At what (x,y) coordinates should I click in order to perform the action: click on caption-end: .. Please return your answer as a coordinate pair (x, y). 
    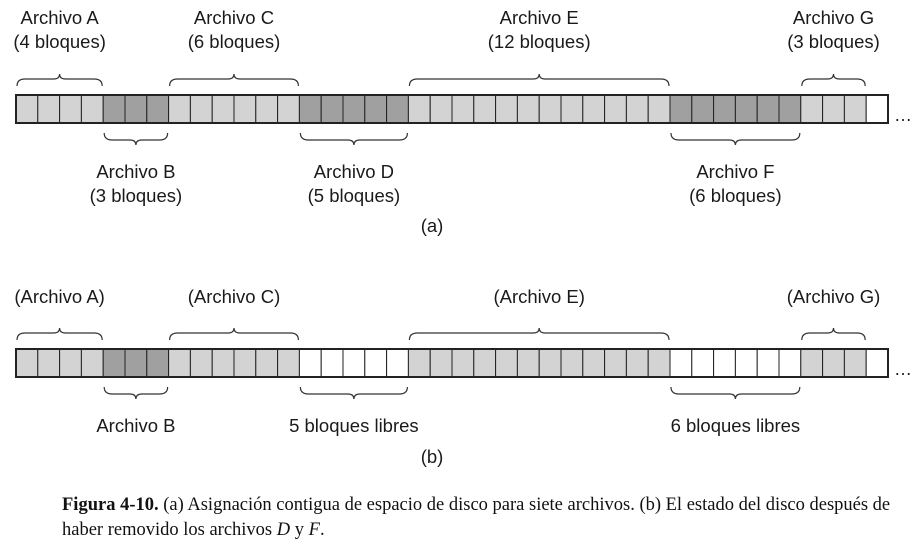
    Looking at the image, I should click on (322, 530).